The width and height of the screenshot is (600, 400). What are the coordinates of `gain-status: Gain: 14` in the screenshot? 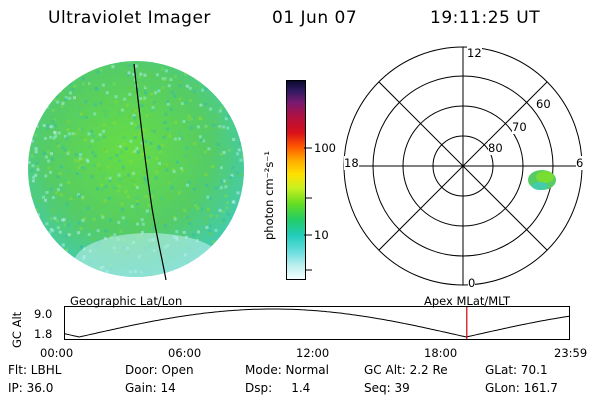 It's located at (150, 388).